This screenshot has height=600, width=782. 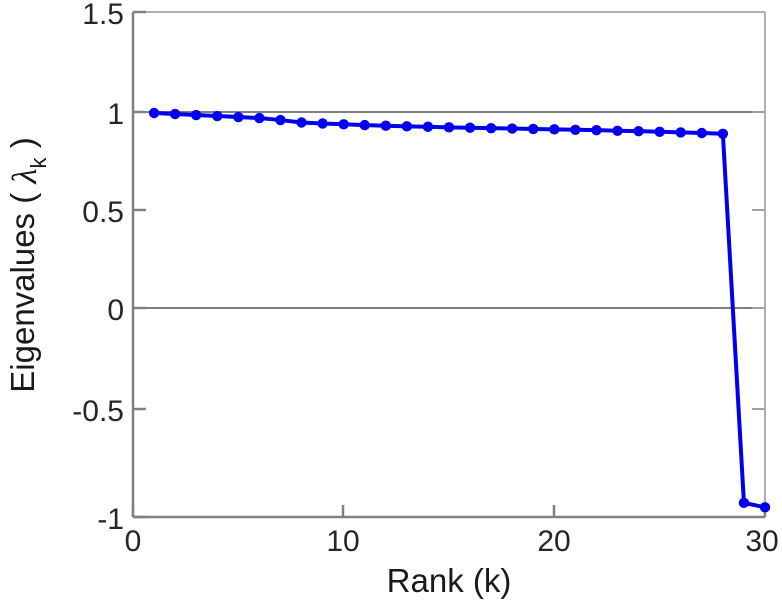 What do you see at coordinates (22, 288) in the screenshot?
I see `y-axis-title-main: Eigenvalues (` at bounding box center [22, 288].